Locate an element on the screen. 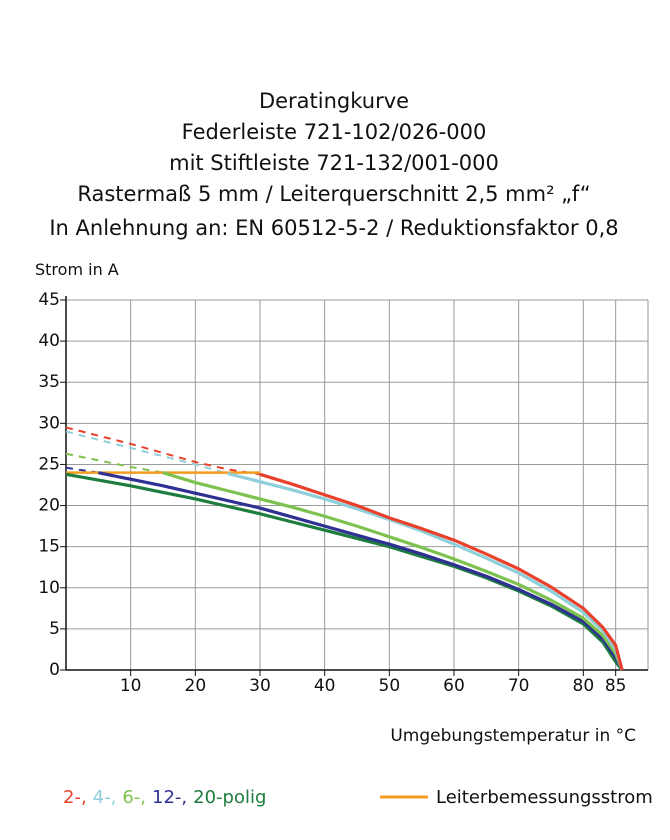 The image size is (670, 840). legend-label: Leiterbemessungsstrom is located at coordinates (544, 797).